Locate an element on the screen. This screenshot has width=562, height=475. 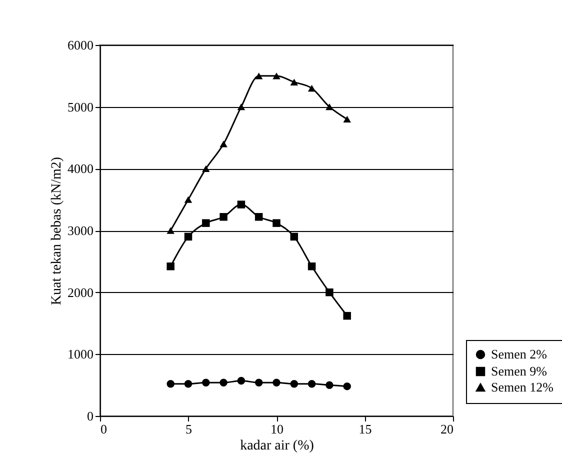
legend-label: Semen 9% is located at coordinates (519, 371).